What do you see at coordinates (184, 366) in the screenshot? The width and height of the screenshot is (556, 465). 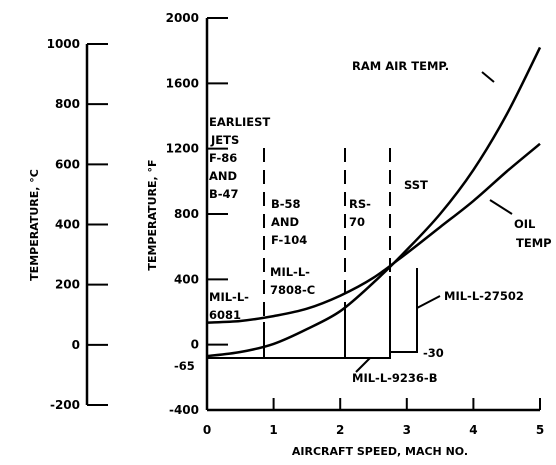 I see `value-neg65-label: -65` at bounding box center [184, 366].